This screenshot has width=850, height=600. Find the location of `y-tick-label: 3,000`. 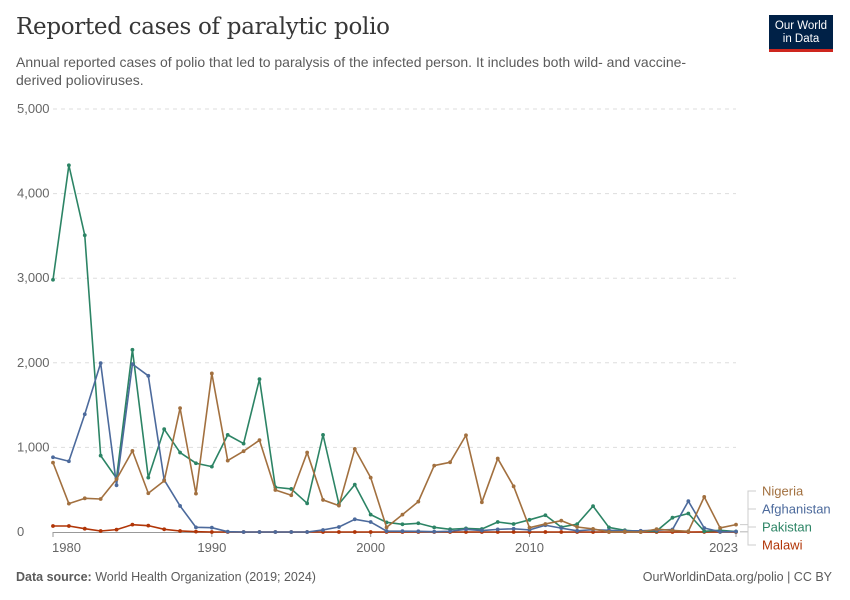

y-tick-label: 3,000 is located at coordinates (33, 277).